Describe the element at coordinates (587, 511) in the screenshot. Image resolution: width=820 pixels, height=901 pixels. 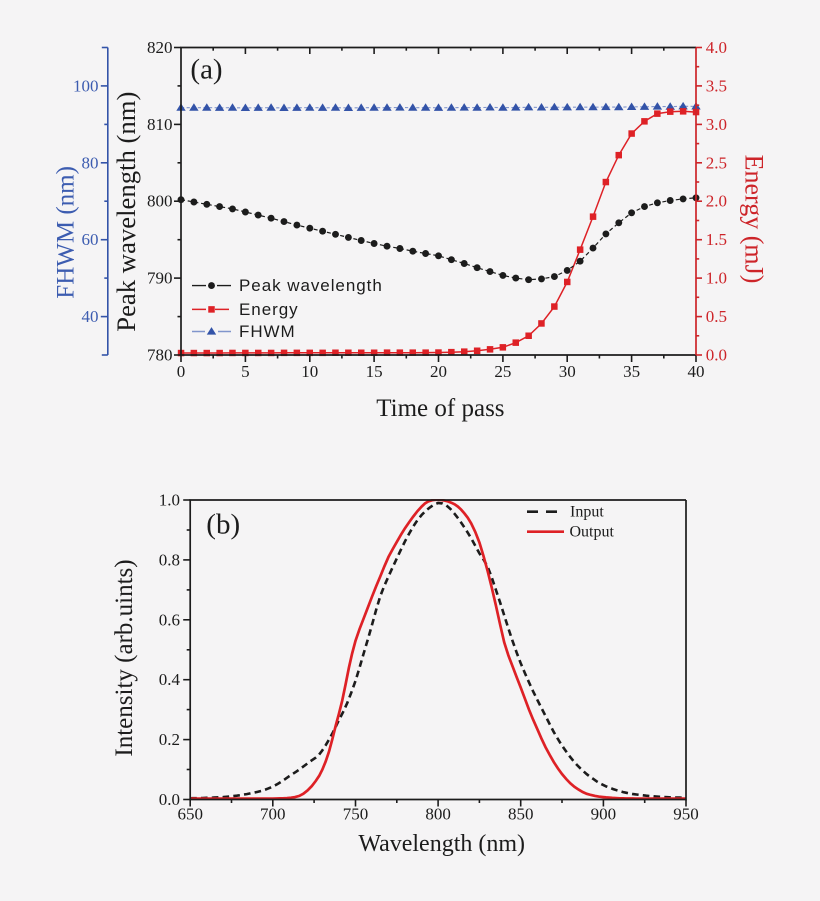
I see `svg-text: Input` at that location.